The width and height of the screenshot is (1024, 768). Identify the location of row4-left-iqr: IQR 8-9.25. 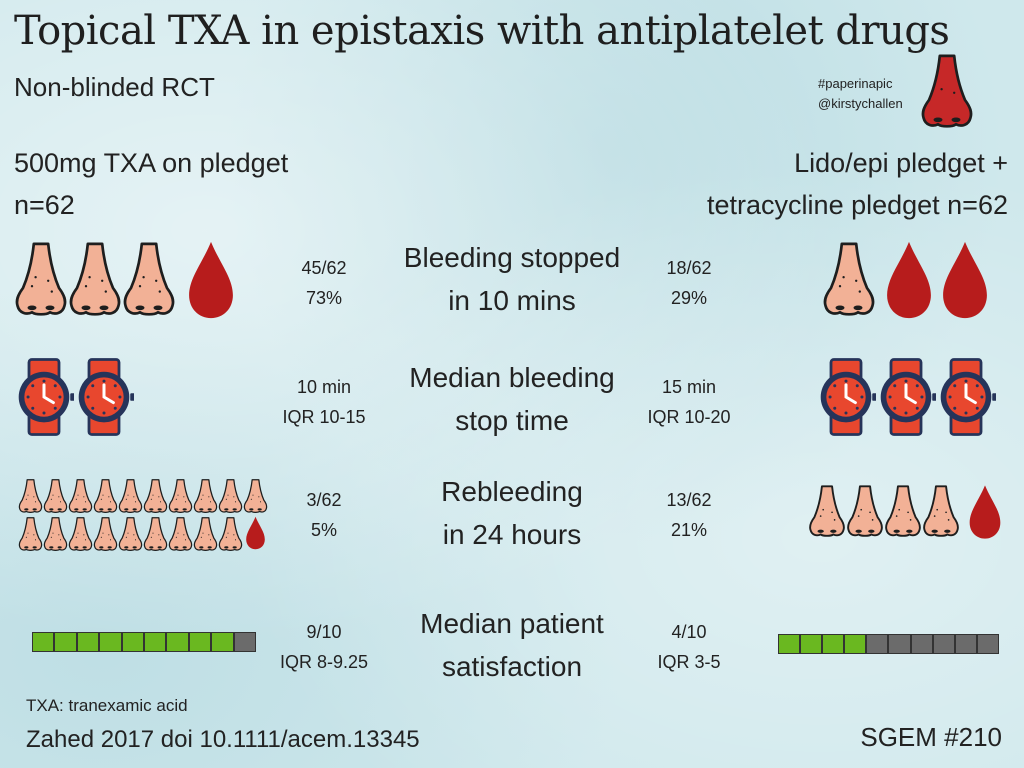
(324, 662).